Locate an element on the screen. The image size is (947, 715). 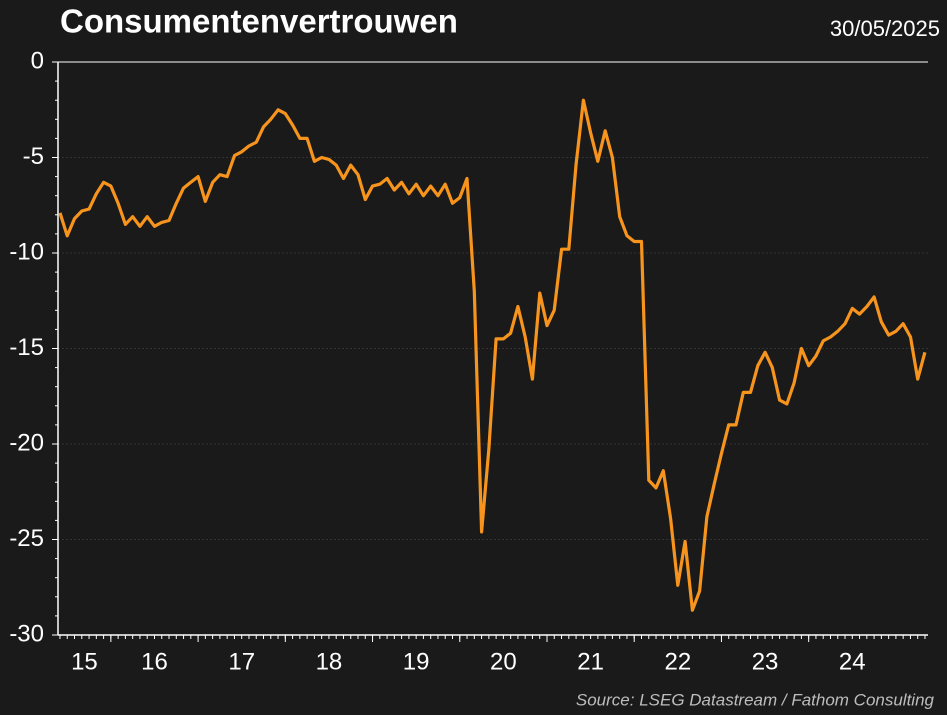
x-tick-label: 16 is located at coordinates (154, 661).